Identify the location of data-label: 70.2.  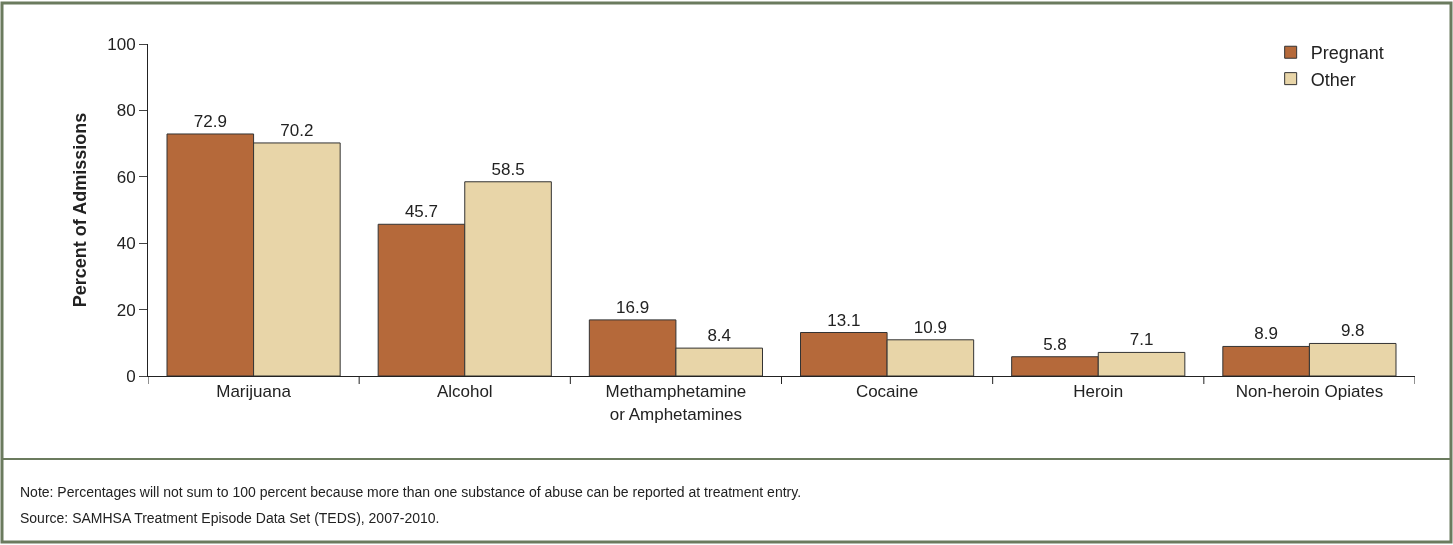
(297, 130).